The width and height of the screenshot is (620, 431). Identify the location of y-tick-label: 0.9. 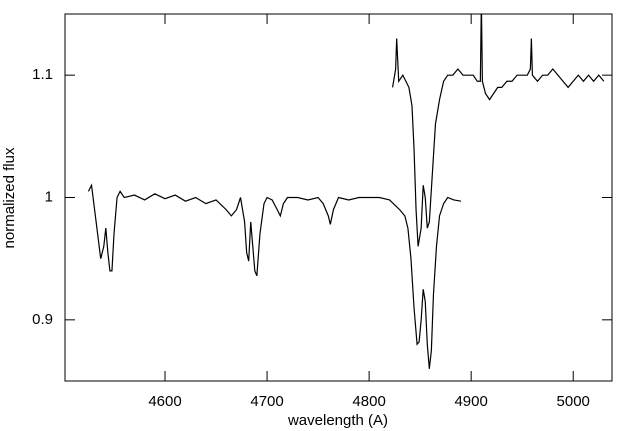
(42, 319).